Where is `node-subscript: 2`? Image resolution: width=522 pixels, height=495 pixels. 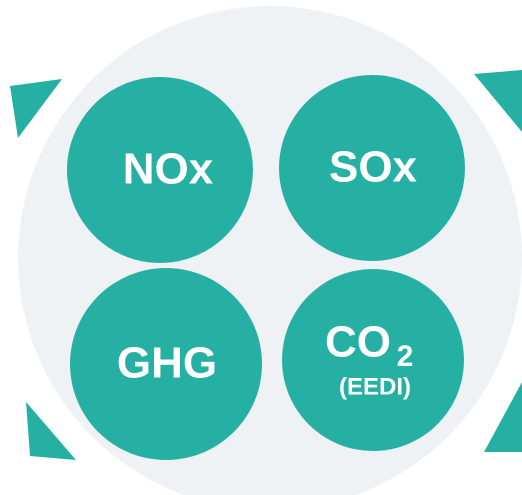 node-subscript: 2 is located at coordinates (405, 356).